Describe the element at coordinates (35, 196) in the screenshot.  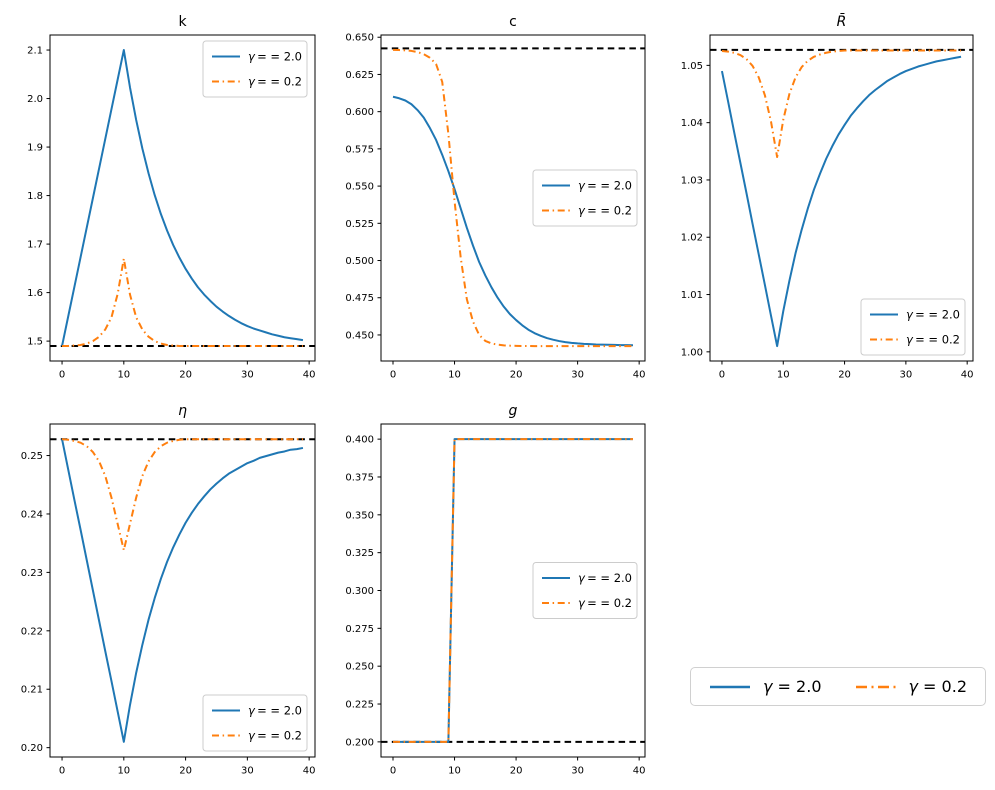
I see `y-tick-label: 1.8` at that location.